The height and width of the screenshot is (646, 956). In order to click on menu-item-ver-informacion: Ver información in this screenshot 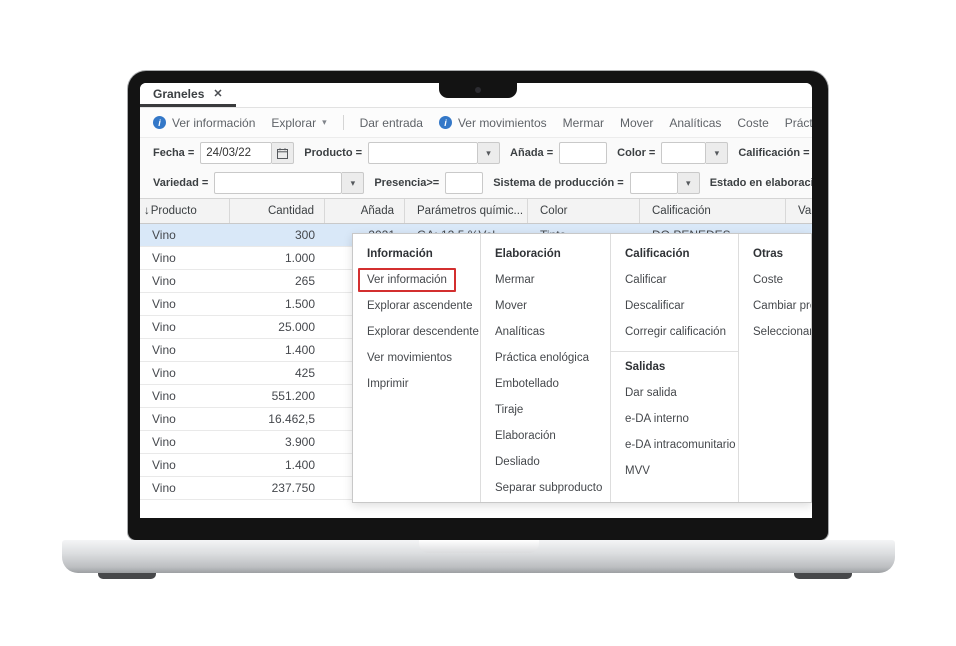, I will do `click(416, 280)`.